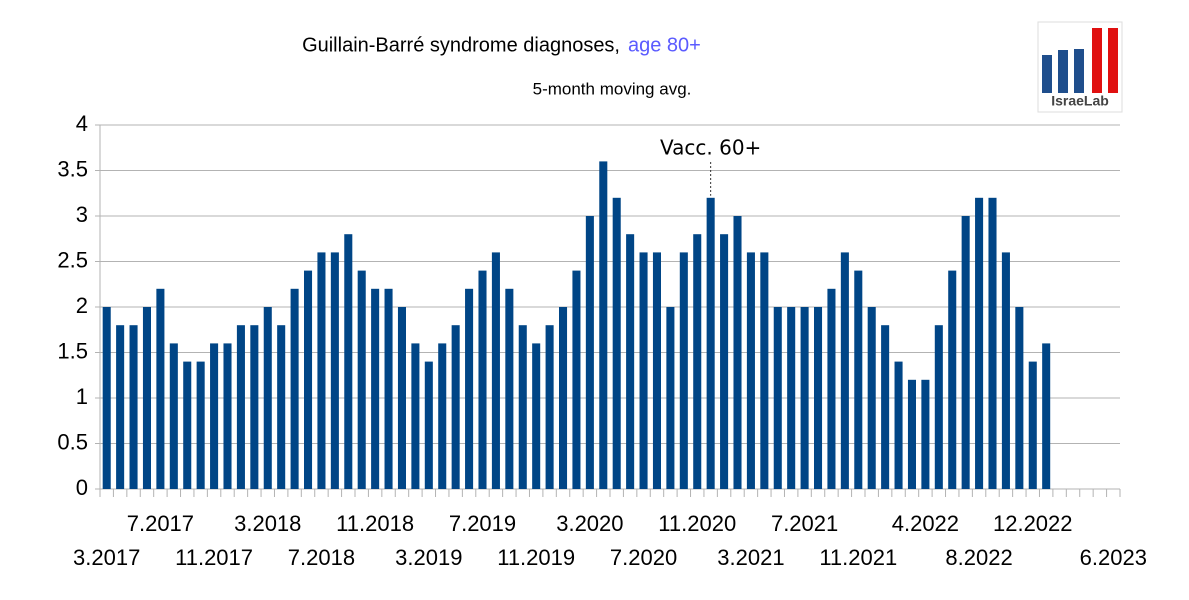 This screenshot has width=1189, height=600. I want to click on y-tick-label: 2.5, so click(72, 259).